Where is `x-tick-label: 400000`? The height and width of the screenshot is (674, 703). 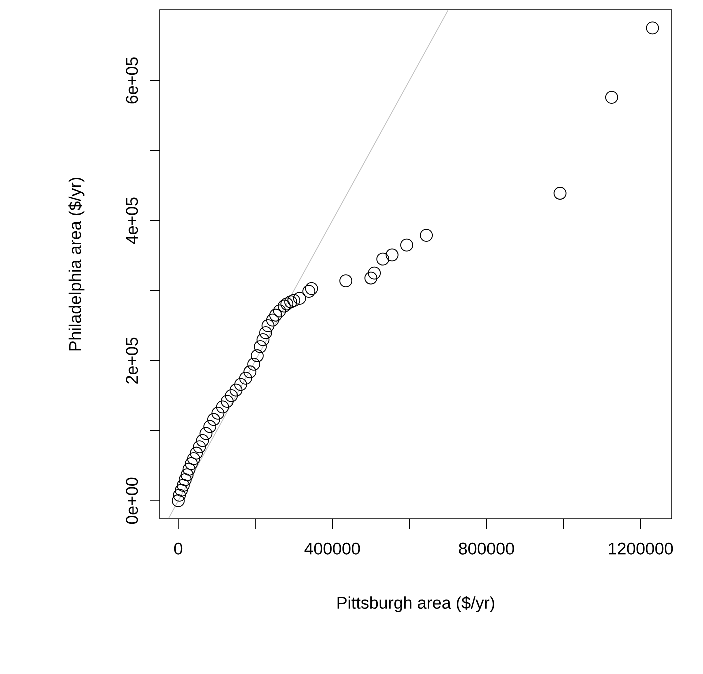 x-tick-label: 400000 is located at coordinates (332, 548).